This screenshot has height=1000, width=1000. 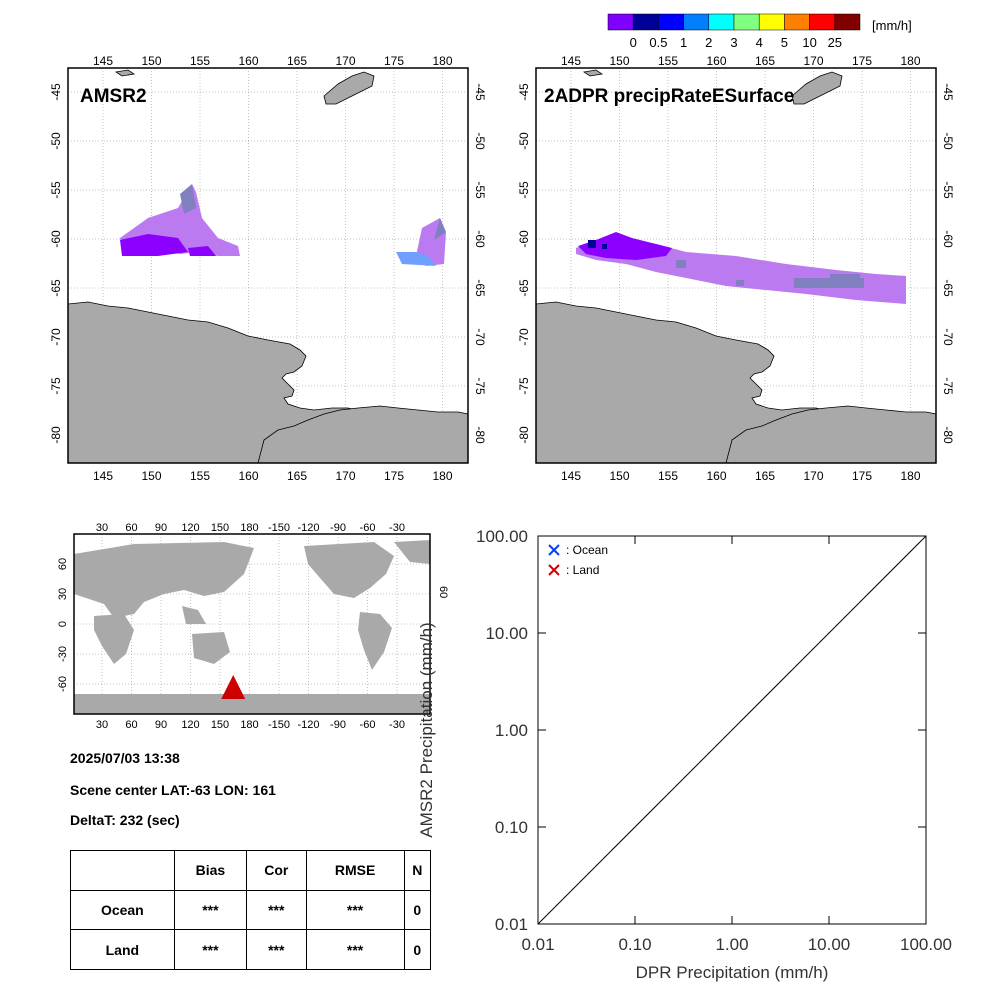 I want to click on globe-lat-label: 0, so click(x=63, y=624).